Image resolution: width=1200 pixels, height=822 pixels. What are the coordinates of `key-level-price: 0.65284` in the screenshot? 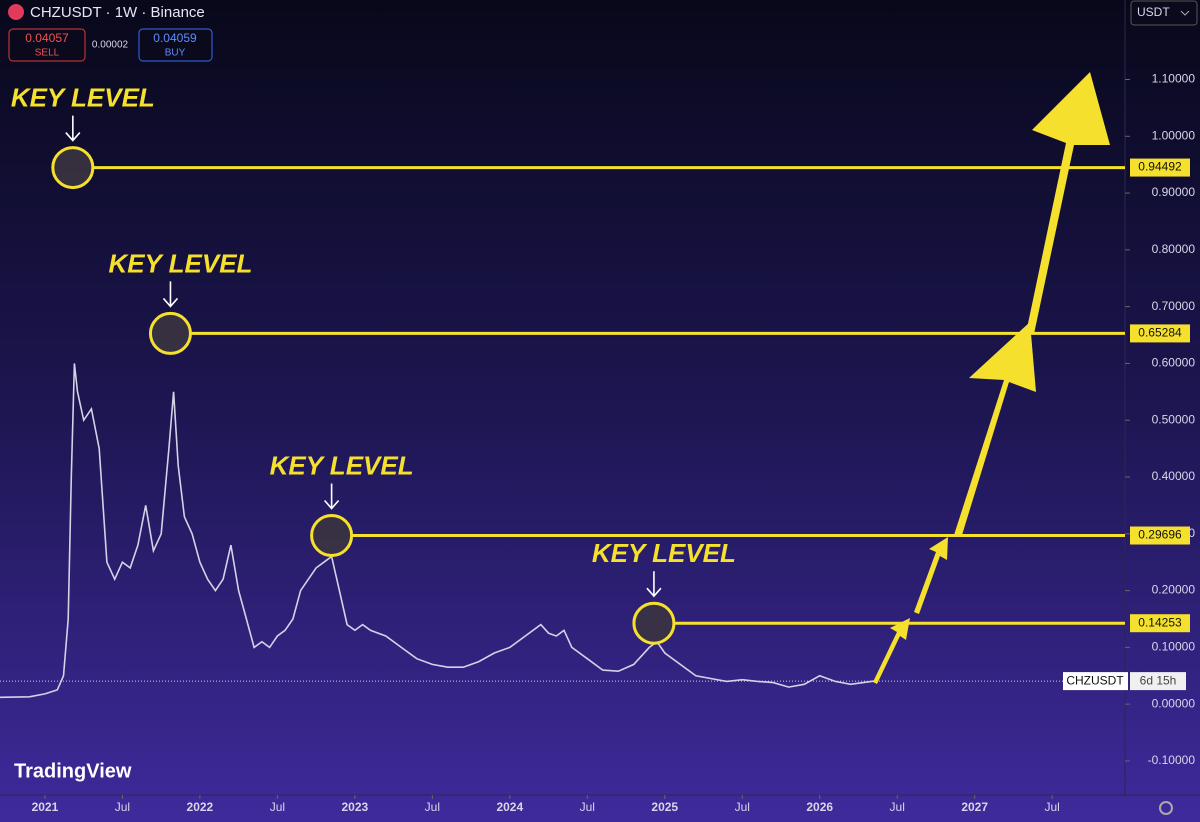 It's located at (1160, 333).